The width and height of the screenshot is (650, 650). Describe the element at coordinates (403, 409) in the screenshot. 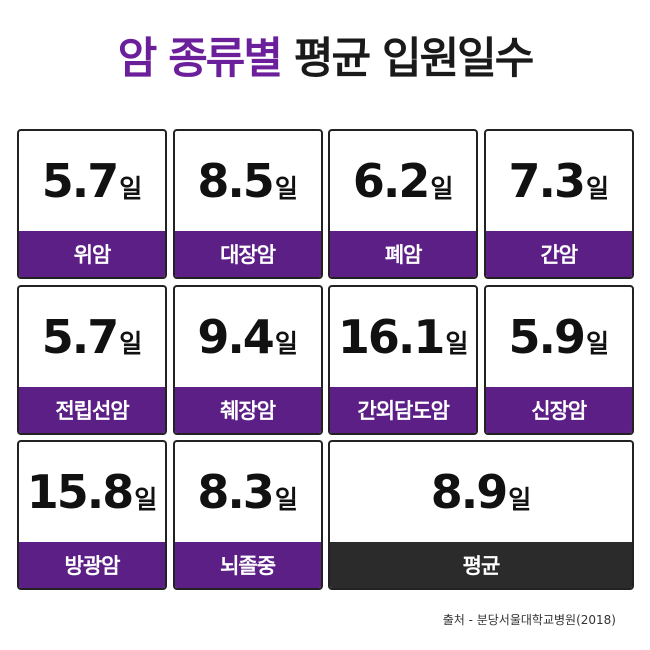

I see `stat-label: 간외담도암` at that location.